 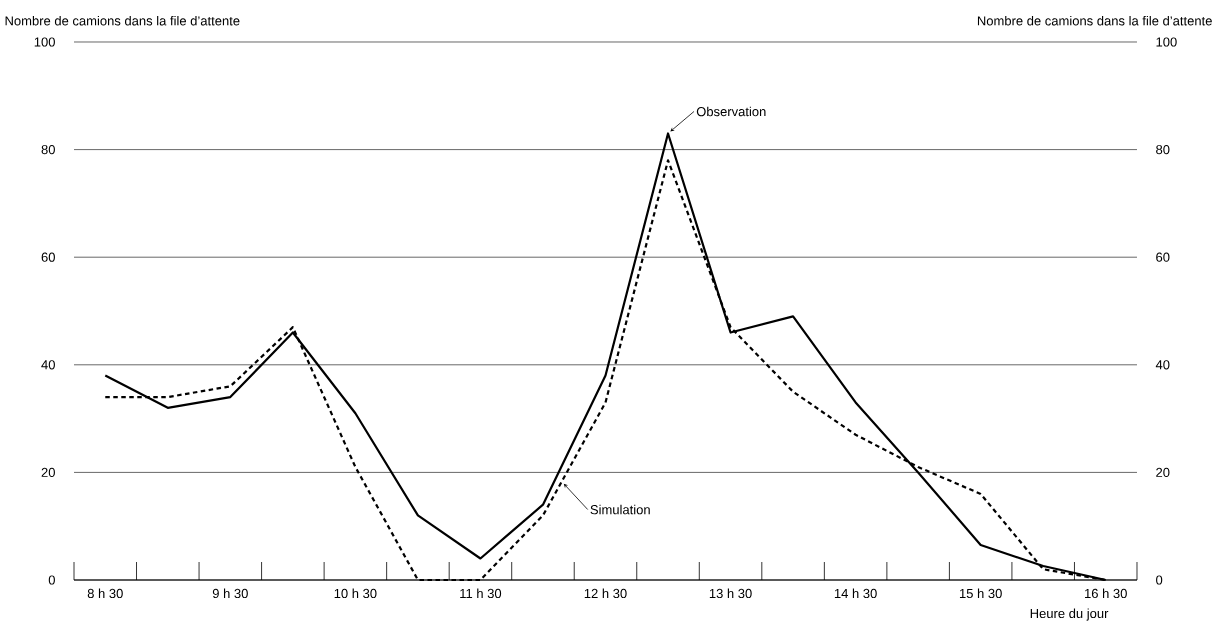 I want to click on y2-tick-label: 60, so click(x=1163, y=257).